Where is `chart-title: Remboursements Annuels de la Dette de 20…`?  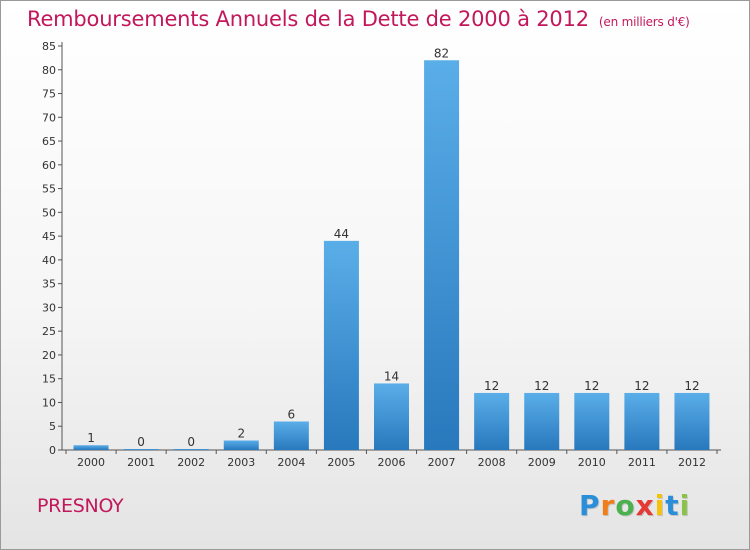 chart-title: Remboursements Annuels de la Dette de 20… is located at coordinates (358, 19).